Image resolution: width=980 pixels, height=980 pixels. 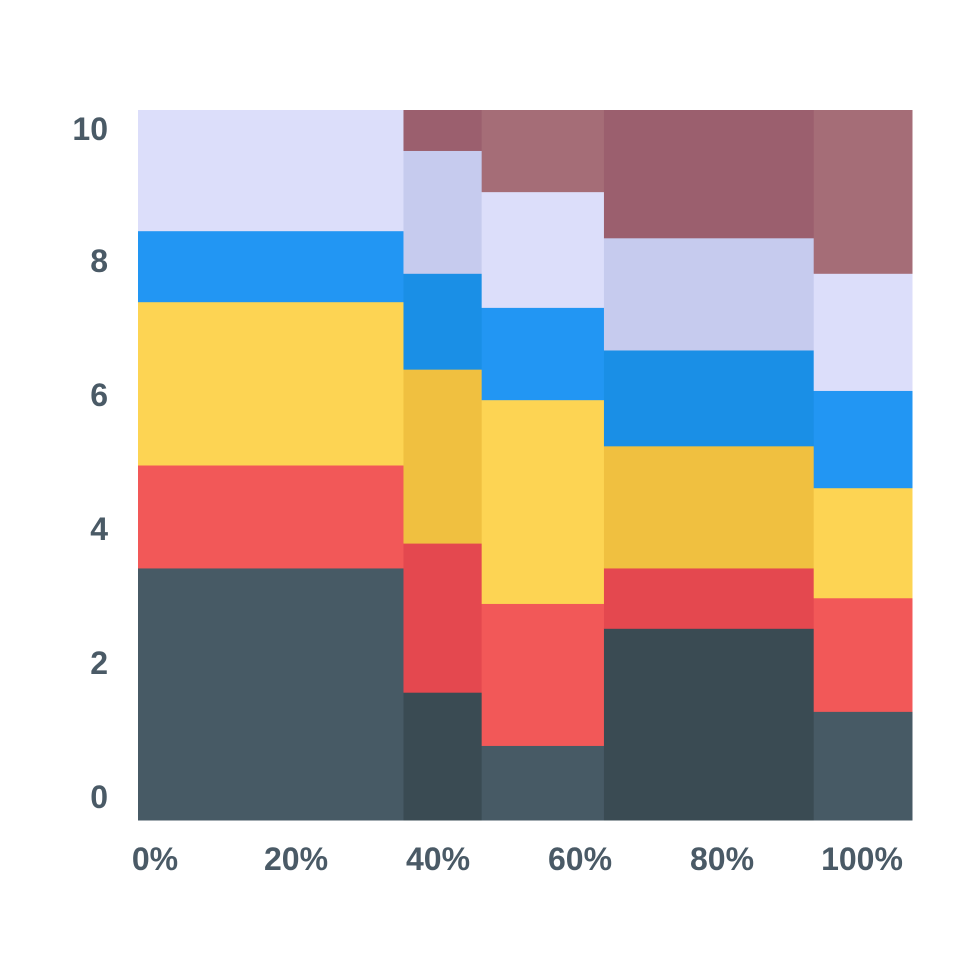 What do you see at coordinates (90, 129) in the screenshot?
I see `y-tick-label-10: 10` at bounding box center [90, 129].